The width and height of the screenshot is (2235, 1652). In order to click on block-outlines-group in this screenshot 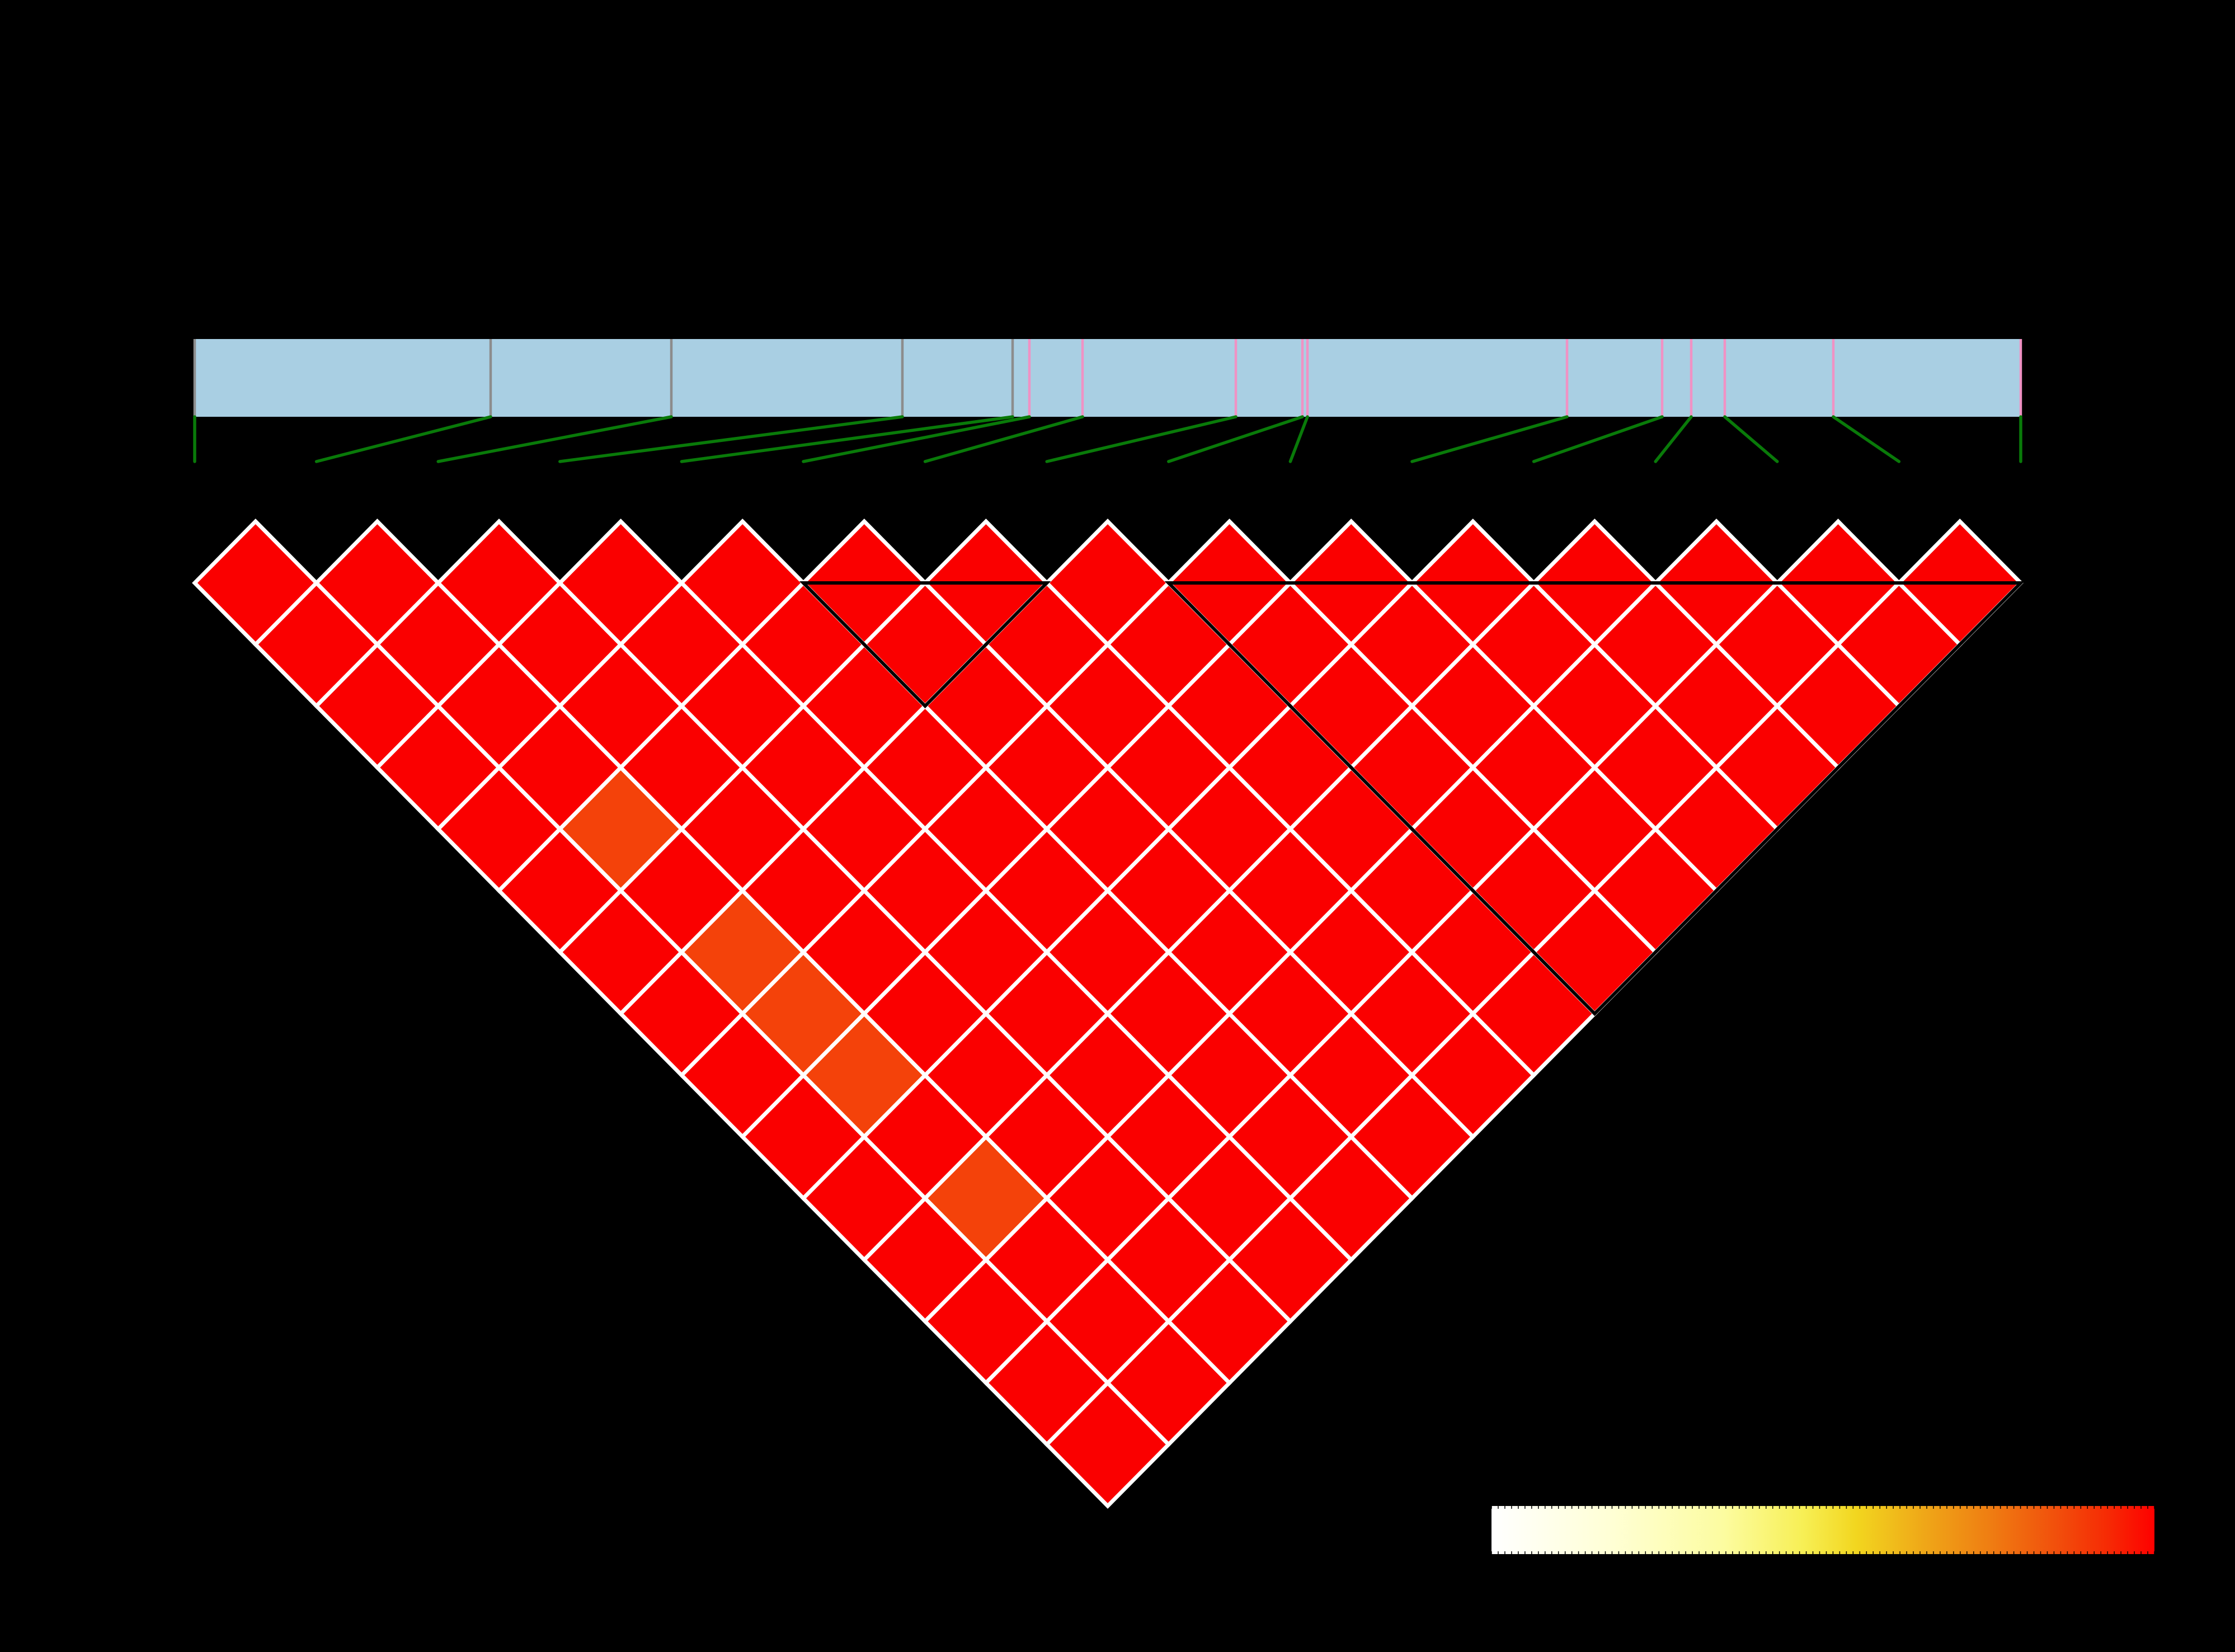, I will do `click(1412, 799)`.